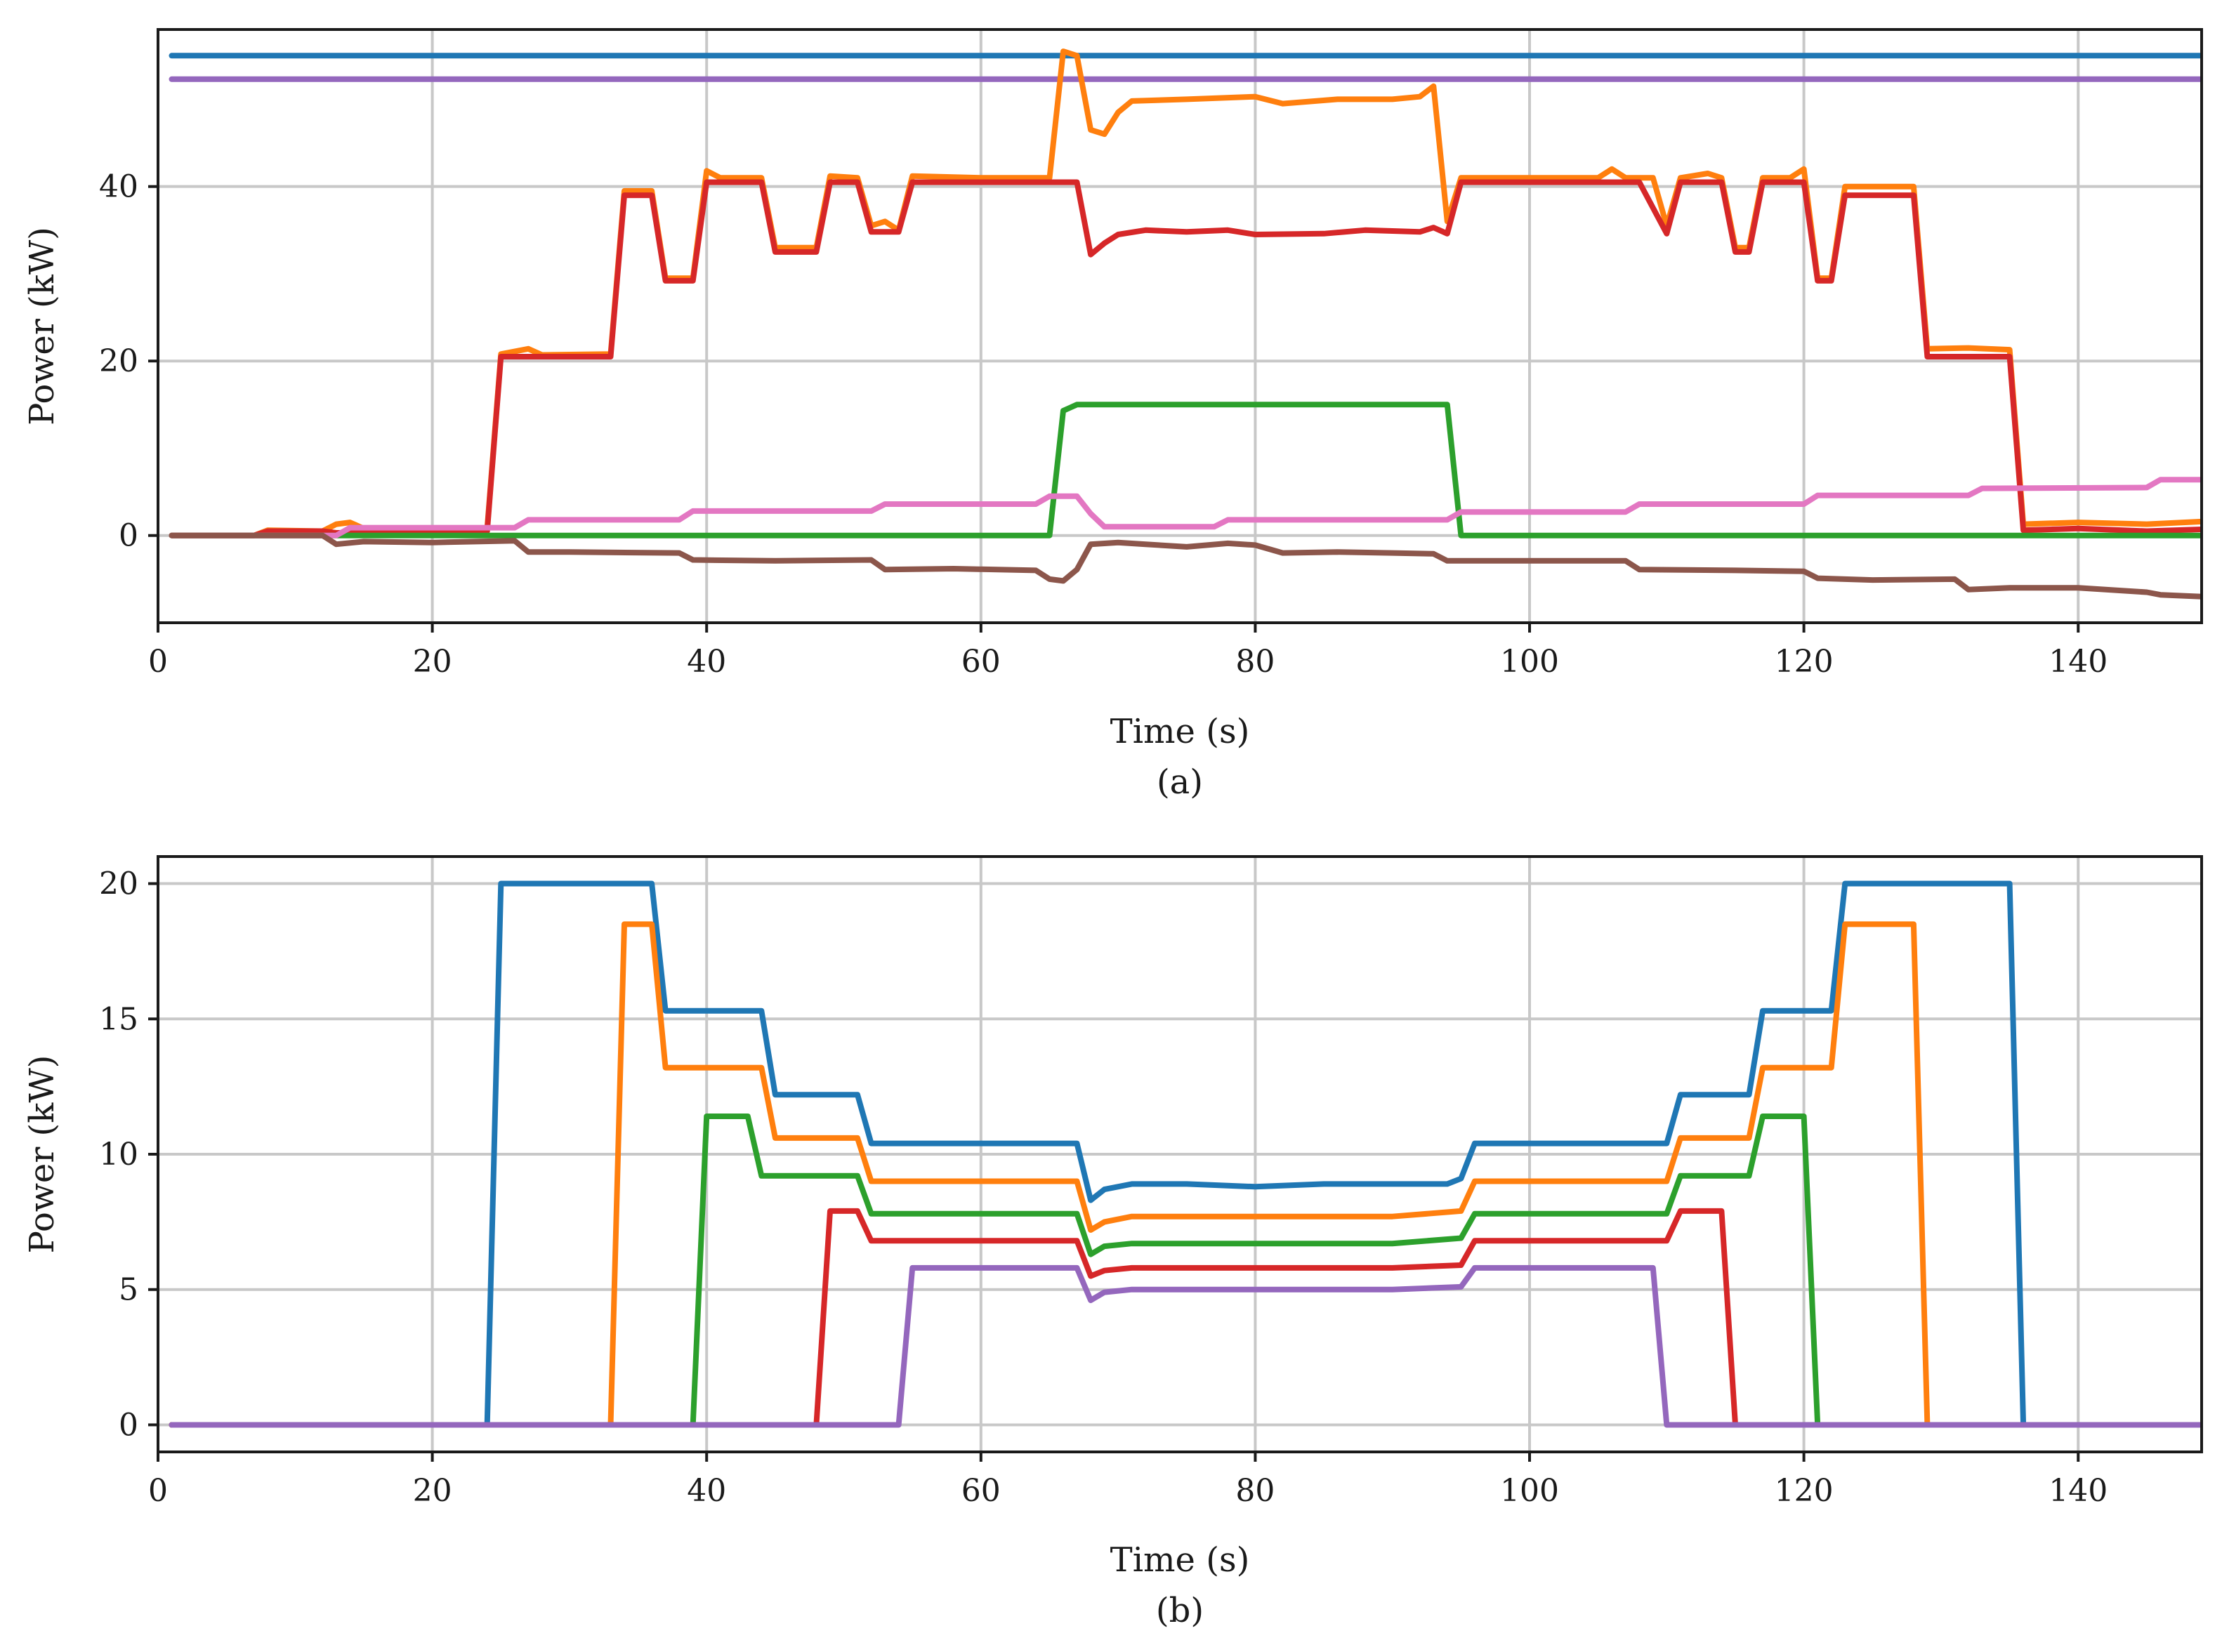  What do you see at coordinates (1180, 1610) in the screenshot?
I see `subplot-caption: (b)` at bounding box center [1180, 1610].